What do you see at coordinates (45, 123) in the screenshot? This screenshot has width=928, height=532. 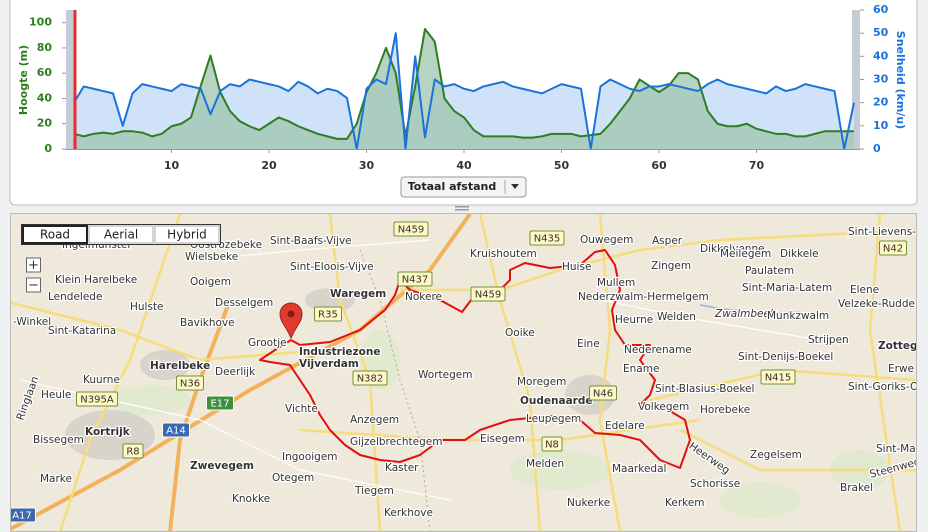 I see `y-tick-label: 20` at bounding box center [45, 123].